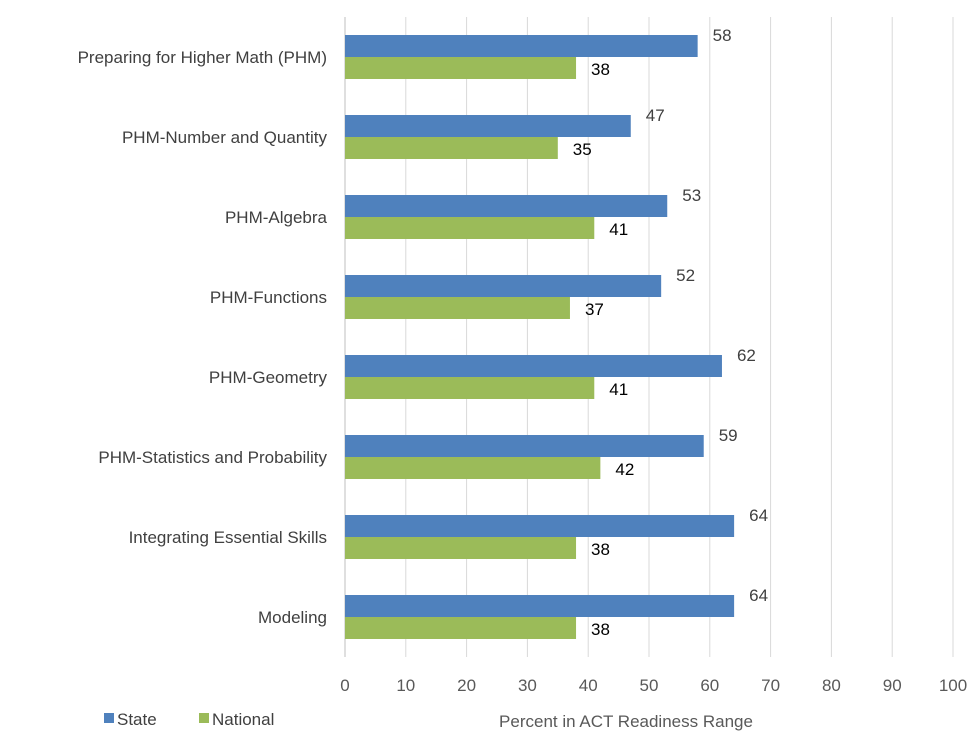  Describe the element at coordinates (582, 149) in the screenshot. I see `data-label-national-1: 35` at that location.